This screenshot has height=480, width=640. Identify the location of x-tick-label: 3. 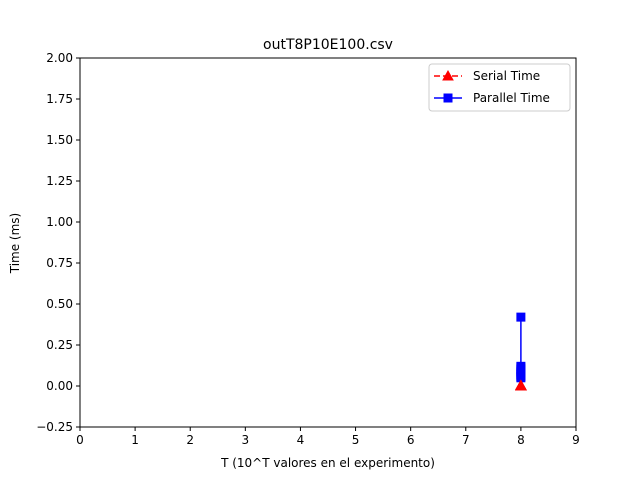
(246, 440).